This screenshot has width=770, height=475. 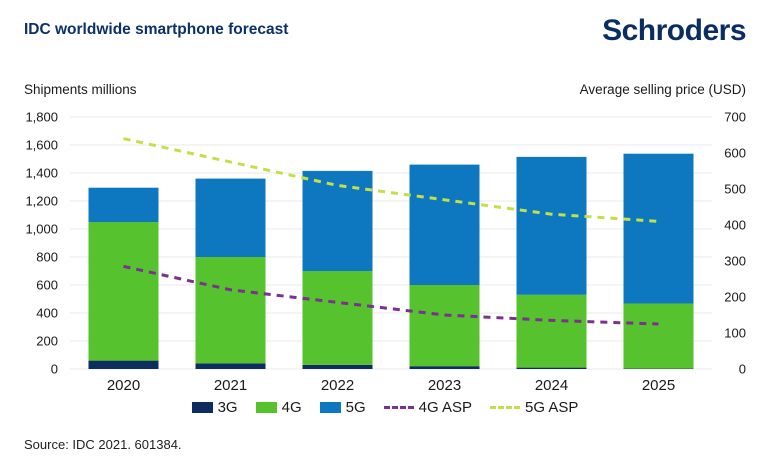 What do you see at coordinates (123, 204) in the screenshot?
I see `bar-segment-5g-2020` at bounding box center [123, 204].